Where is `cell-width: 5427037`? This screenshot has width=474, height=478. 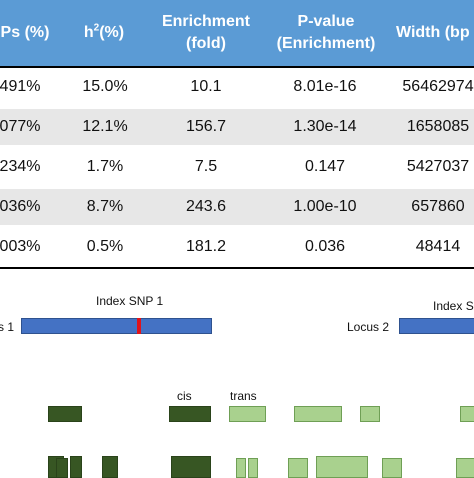 cell-width: 5427037 is located at coordinates (438, 166).